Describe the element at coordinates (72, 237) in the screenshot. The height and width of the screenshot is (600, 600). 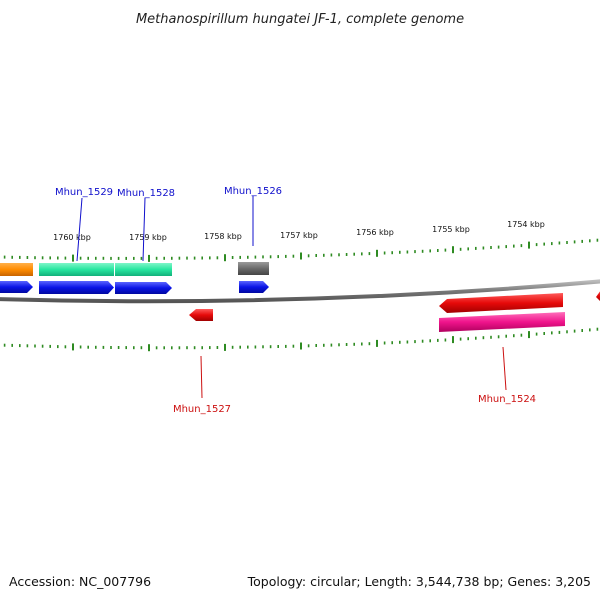
I see `kbp-label-1760: 1760 kbp` at that location.